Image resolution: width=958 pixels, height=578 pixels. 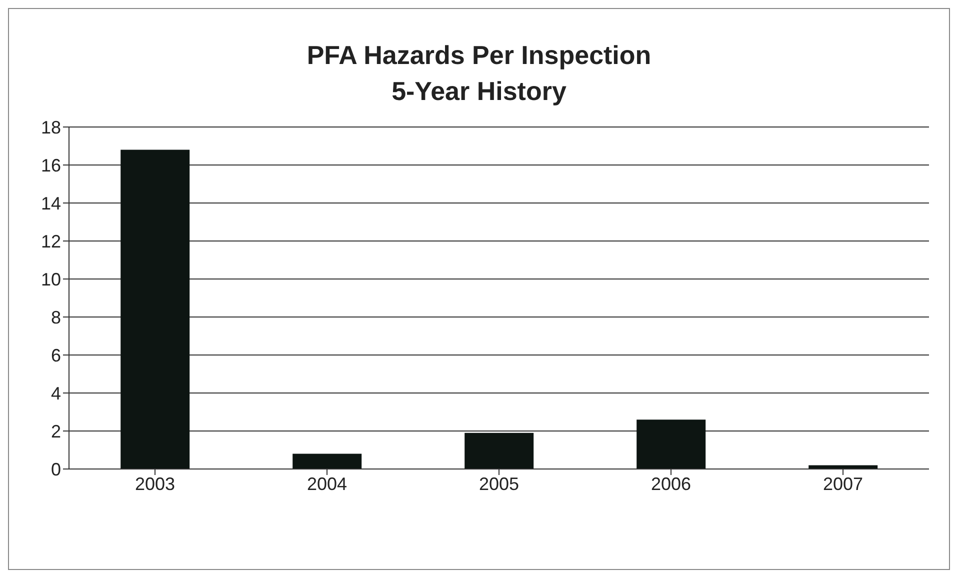 What do you see at coordinates (55, 431) in the screenshot?
I see `y-tick-label: 2` at bounding box center [55, 431].